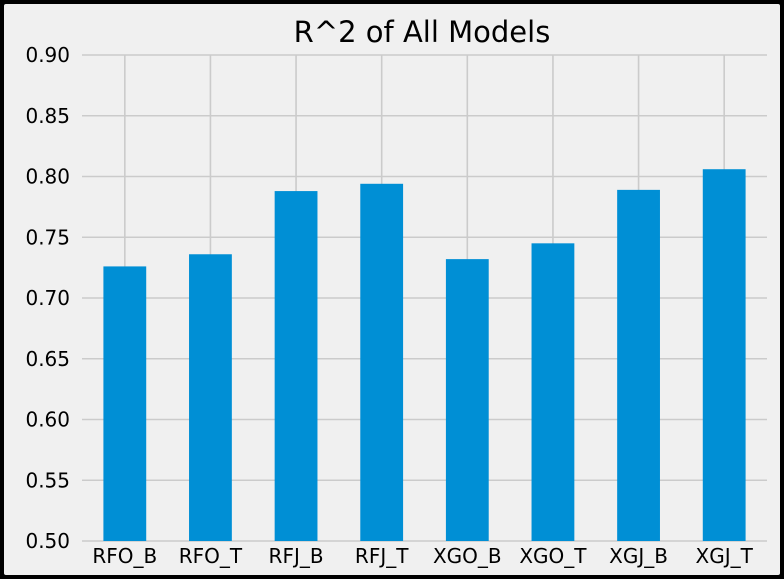 Image resolution: width=784 pixels, height=579 pixels. I want to click on bar-rfj-b, so click(296, 366).